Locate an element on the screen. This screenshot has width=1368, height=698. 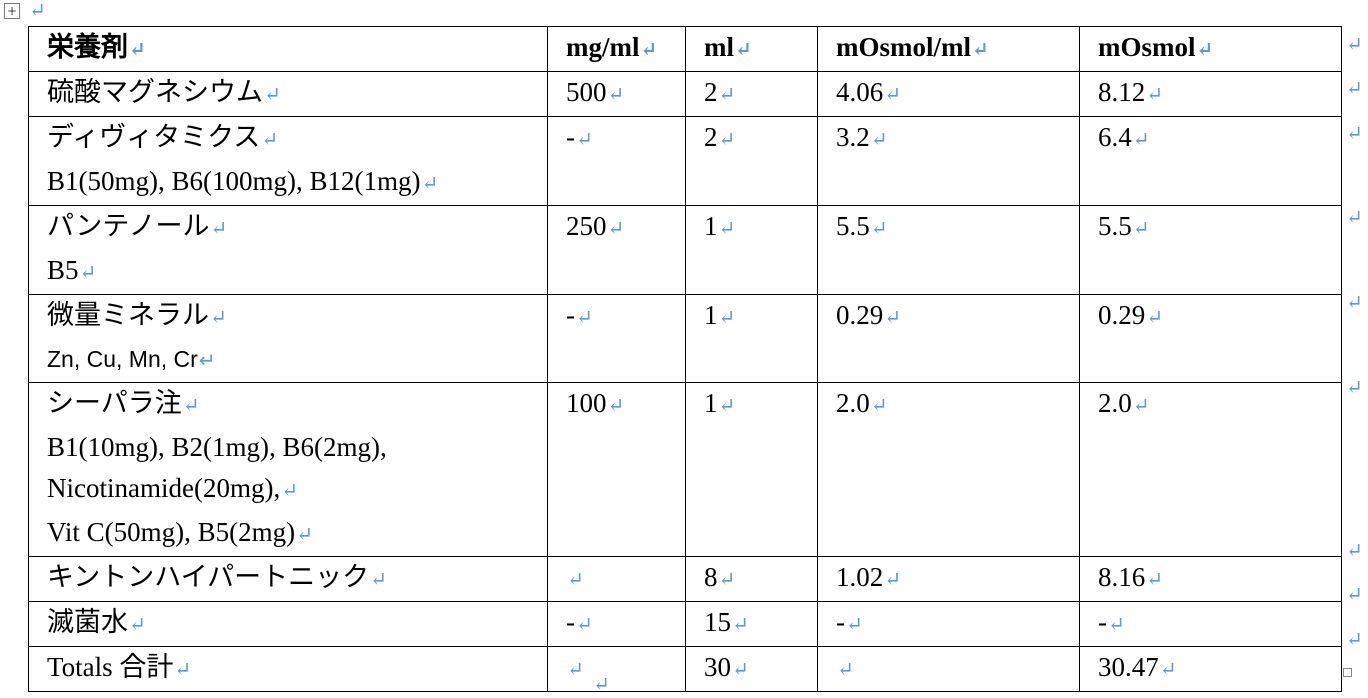
item-name: 滅菌水 is located at coordinates (297, 624).